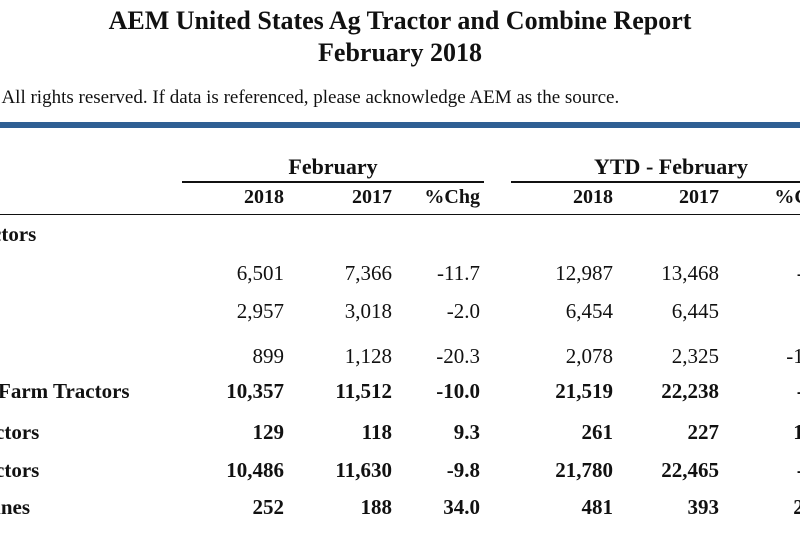 Image resolution: width=800 pixels, height=534 pixels. I want to click on table-cell: 10,486, so click(255, 470).